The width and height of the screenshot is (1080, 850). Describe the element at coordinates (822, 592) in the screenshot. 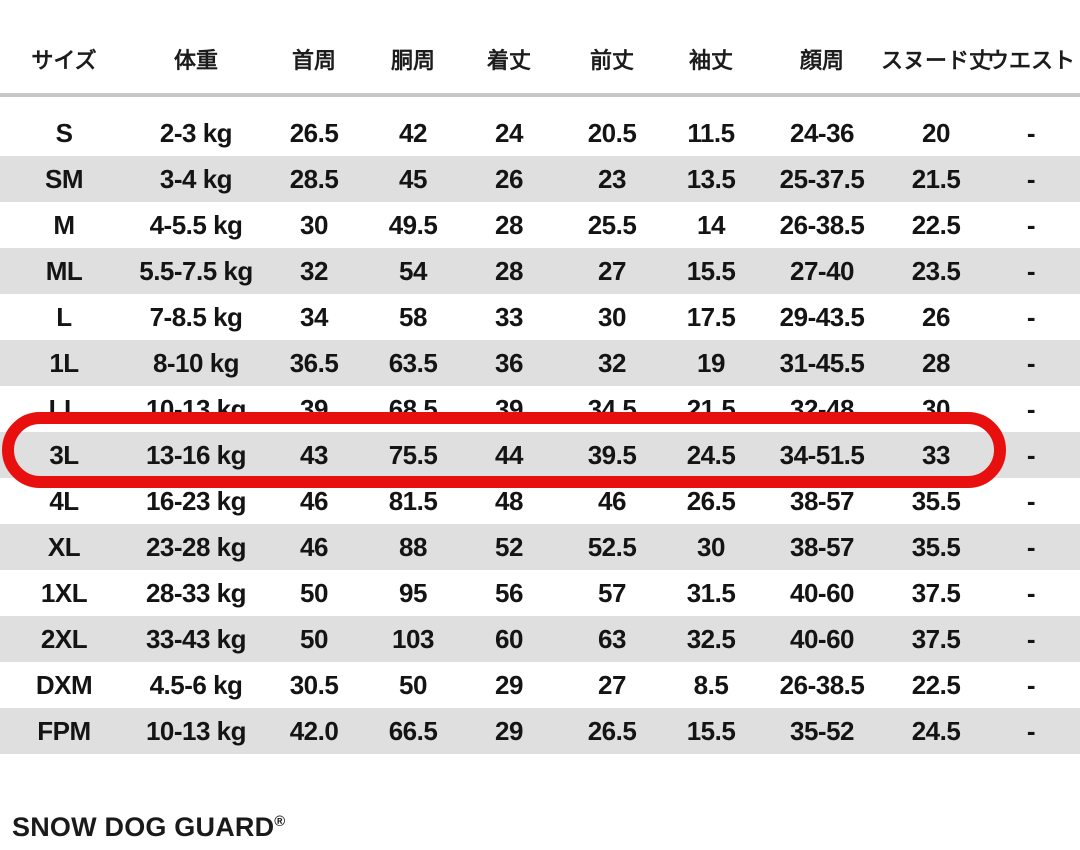

I see `table-cell: 40-60` at that location.